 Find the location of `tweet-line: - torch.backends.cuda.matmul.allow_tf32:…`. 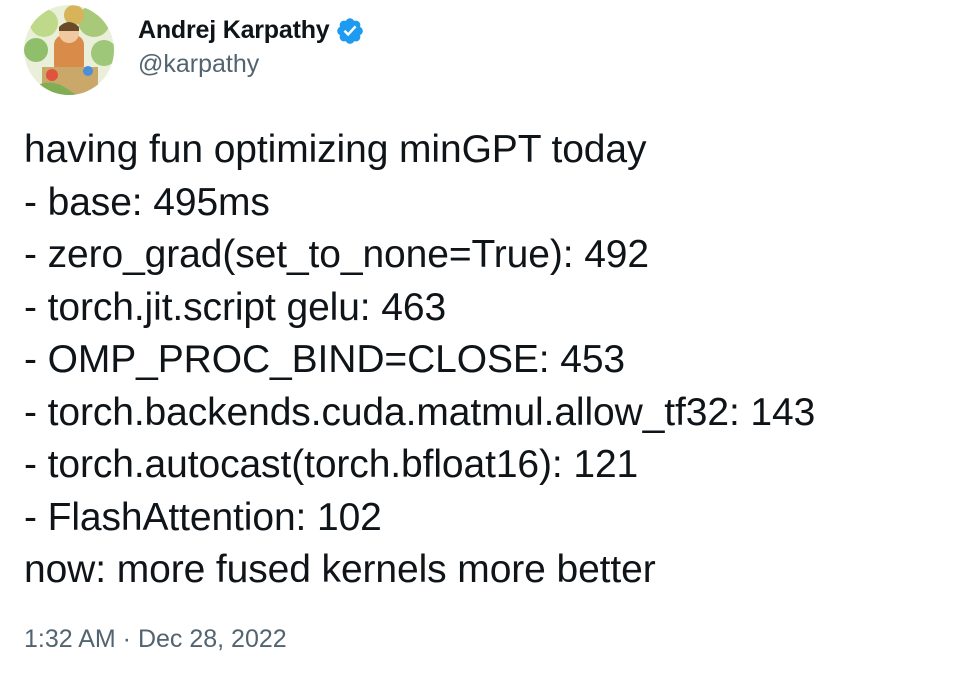

tweet-line: - torch.backends.cuda.matmul.allow_tf32:… is located at coordinates (420, 412).